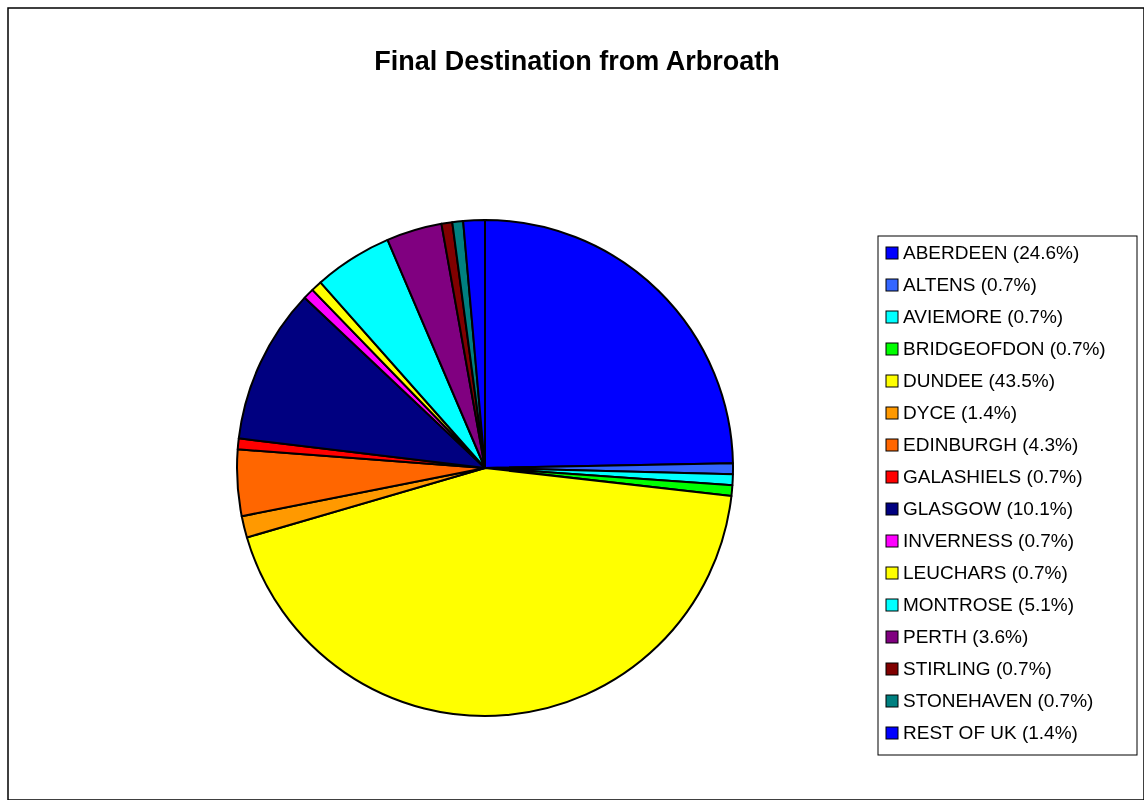 This screenshot has width=1144, height=800. Describe the element at coordinates (998, 700) in the screenshot. I see `legend-label: STONEHAVEN (0.7%)` at that location.